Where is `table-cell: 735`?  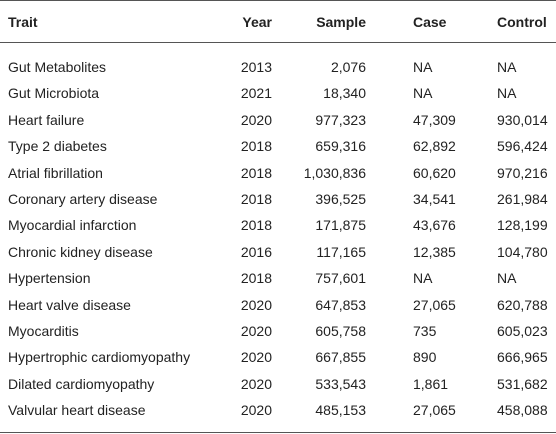
table-cell: 735 is located at coordinates (425, 331).